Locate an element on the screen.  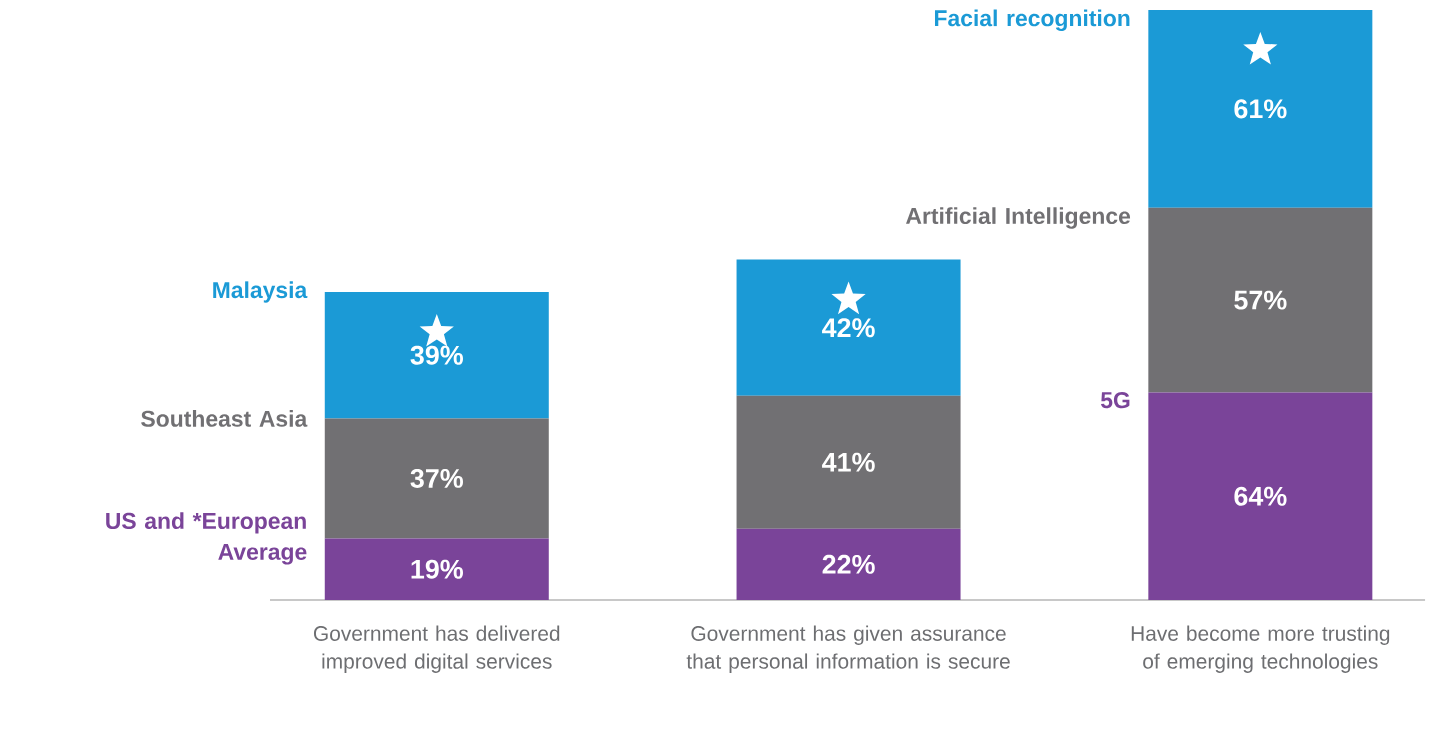
data-label: 19% is located at coordinates (437, 569).